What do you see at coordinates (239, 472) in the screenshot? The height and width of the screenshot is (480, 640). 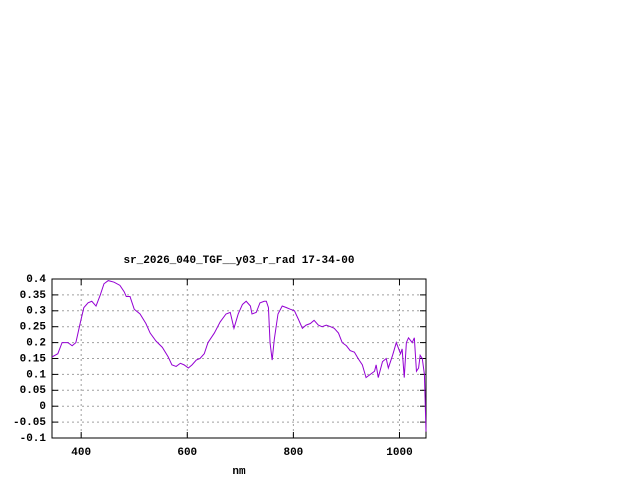 I see `x-axis-label: nm` at bounding box center [239, 472].